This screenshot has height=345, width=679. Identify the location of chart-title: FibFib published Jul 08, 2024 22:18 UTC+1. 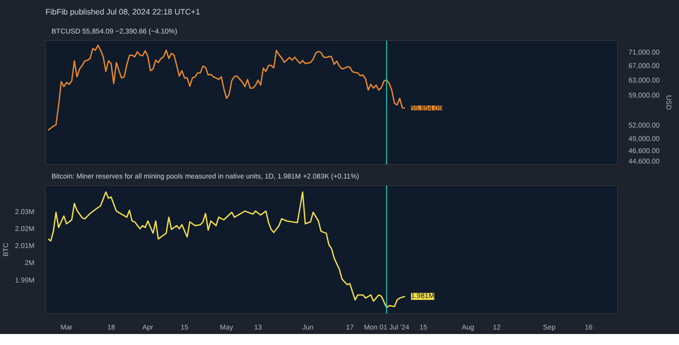
(123, 12).